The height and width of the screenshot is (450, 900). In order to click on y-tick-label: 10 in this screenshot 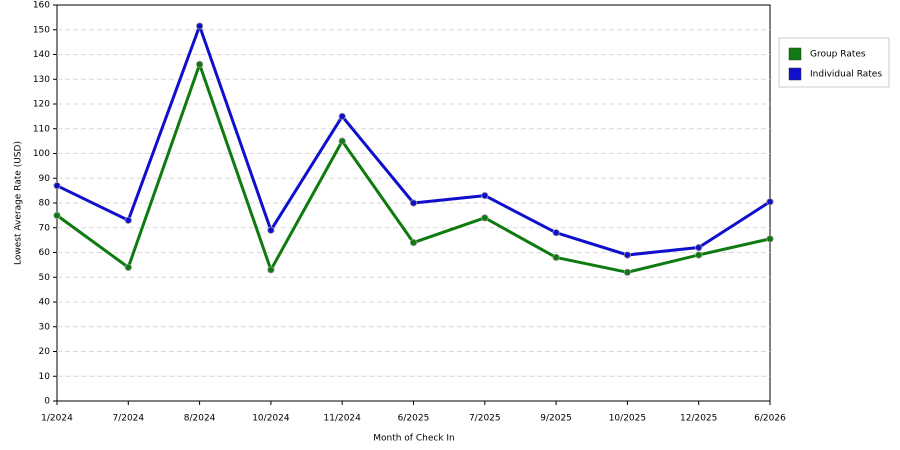, I will do `click(45, 377)`.